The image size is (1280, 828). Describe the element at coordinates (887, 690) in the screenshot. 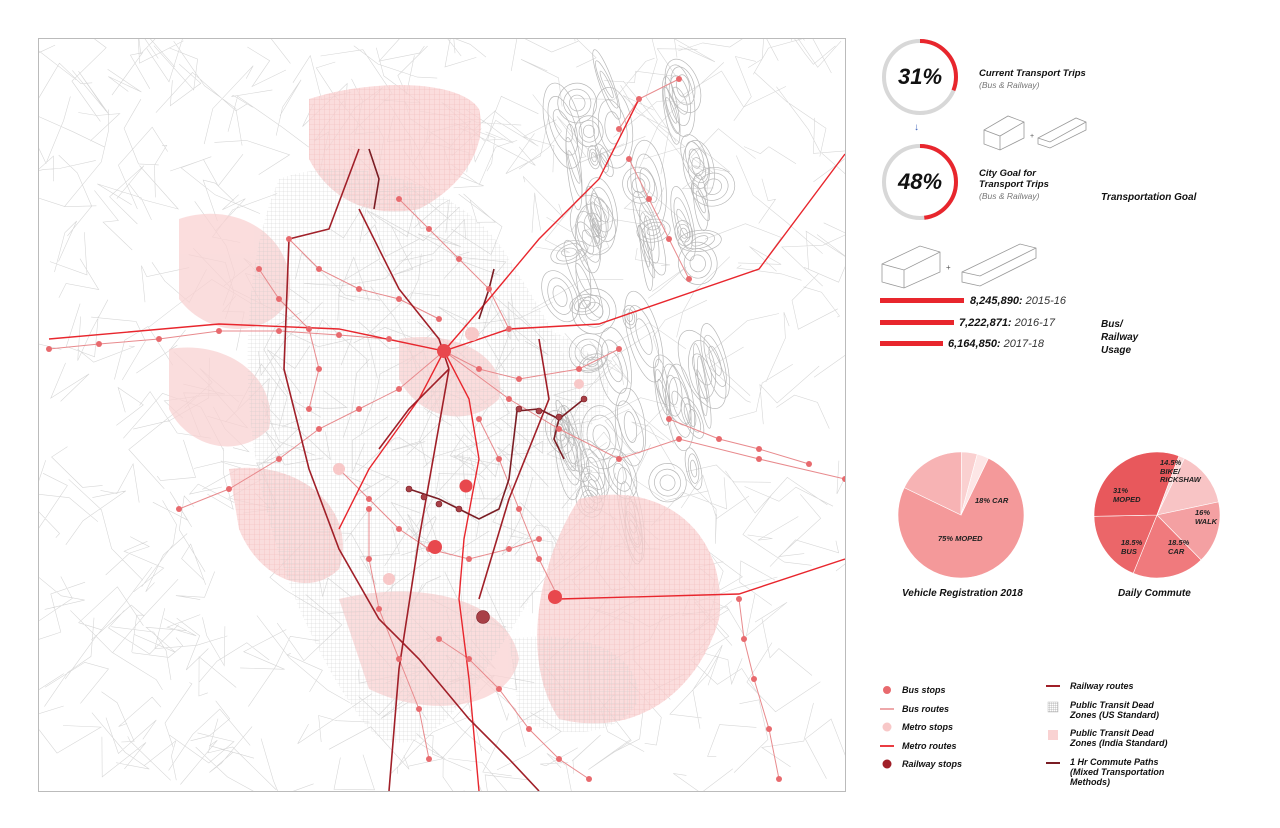

I see `bus-stop-symbol` at that location.